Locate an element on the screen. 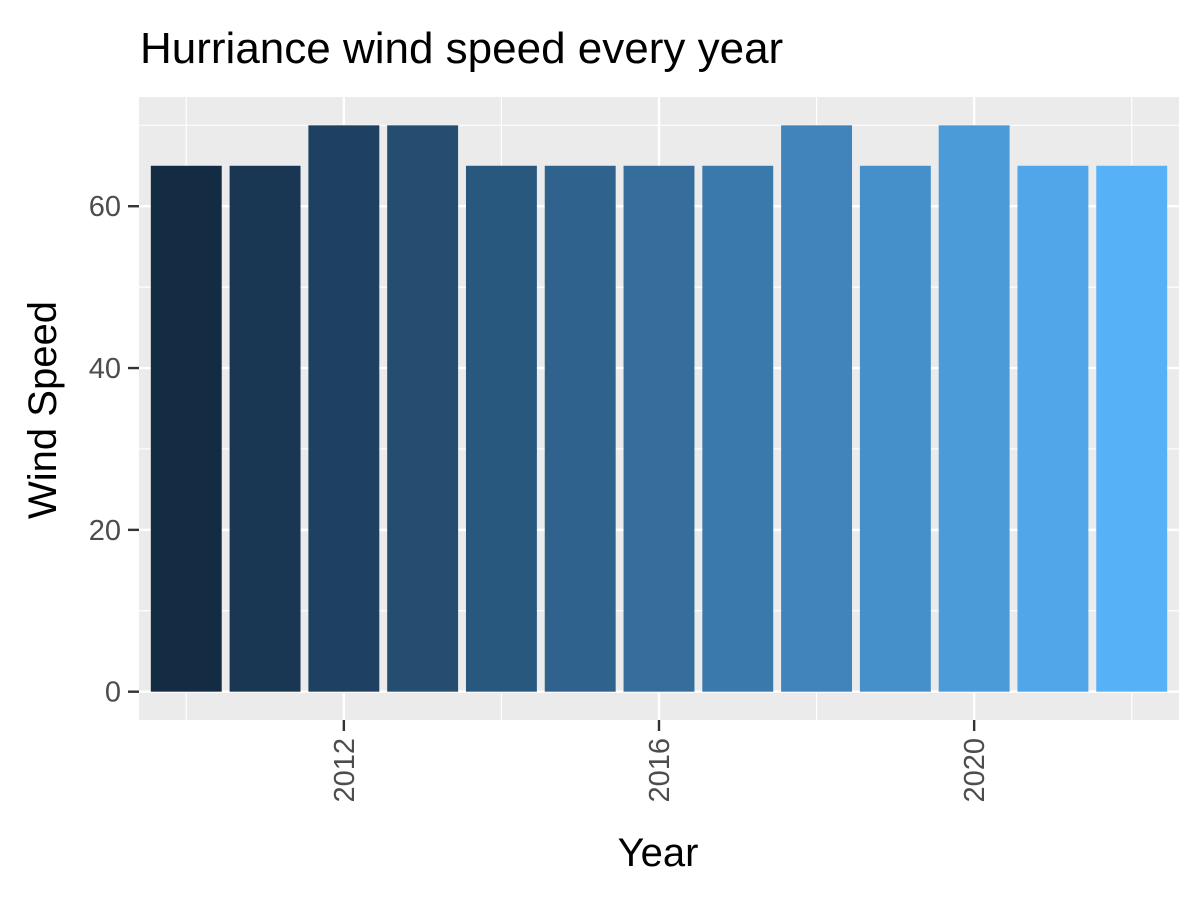  bar-2016 is located at coordinates (659, 428).